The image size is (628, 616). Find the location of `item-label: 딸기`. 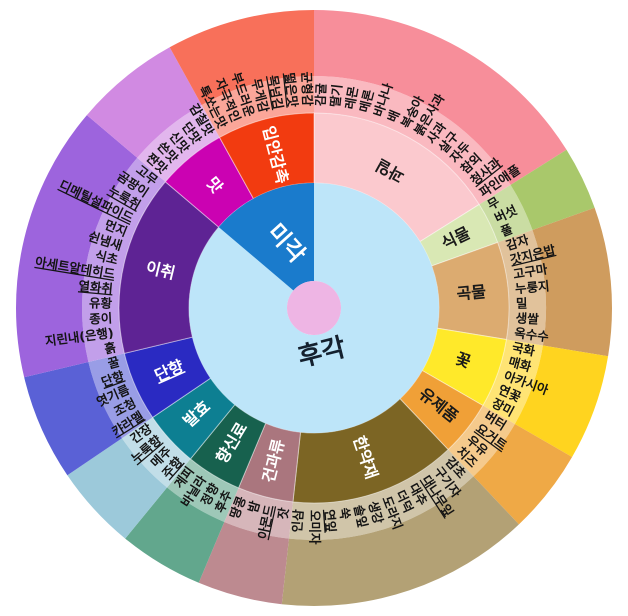

item-label: 딸기 is located at coordinates (335, 95).